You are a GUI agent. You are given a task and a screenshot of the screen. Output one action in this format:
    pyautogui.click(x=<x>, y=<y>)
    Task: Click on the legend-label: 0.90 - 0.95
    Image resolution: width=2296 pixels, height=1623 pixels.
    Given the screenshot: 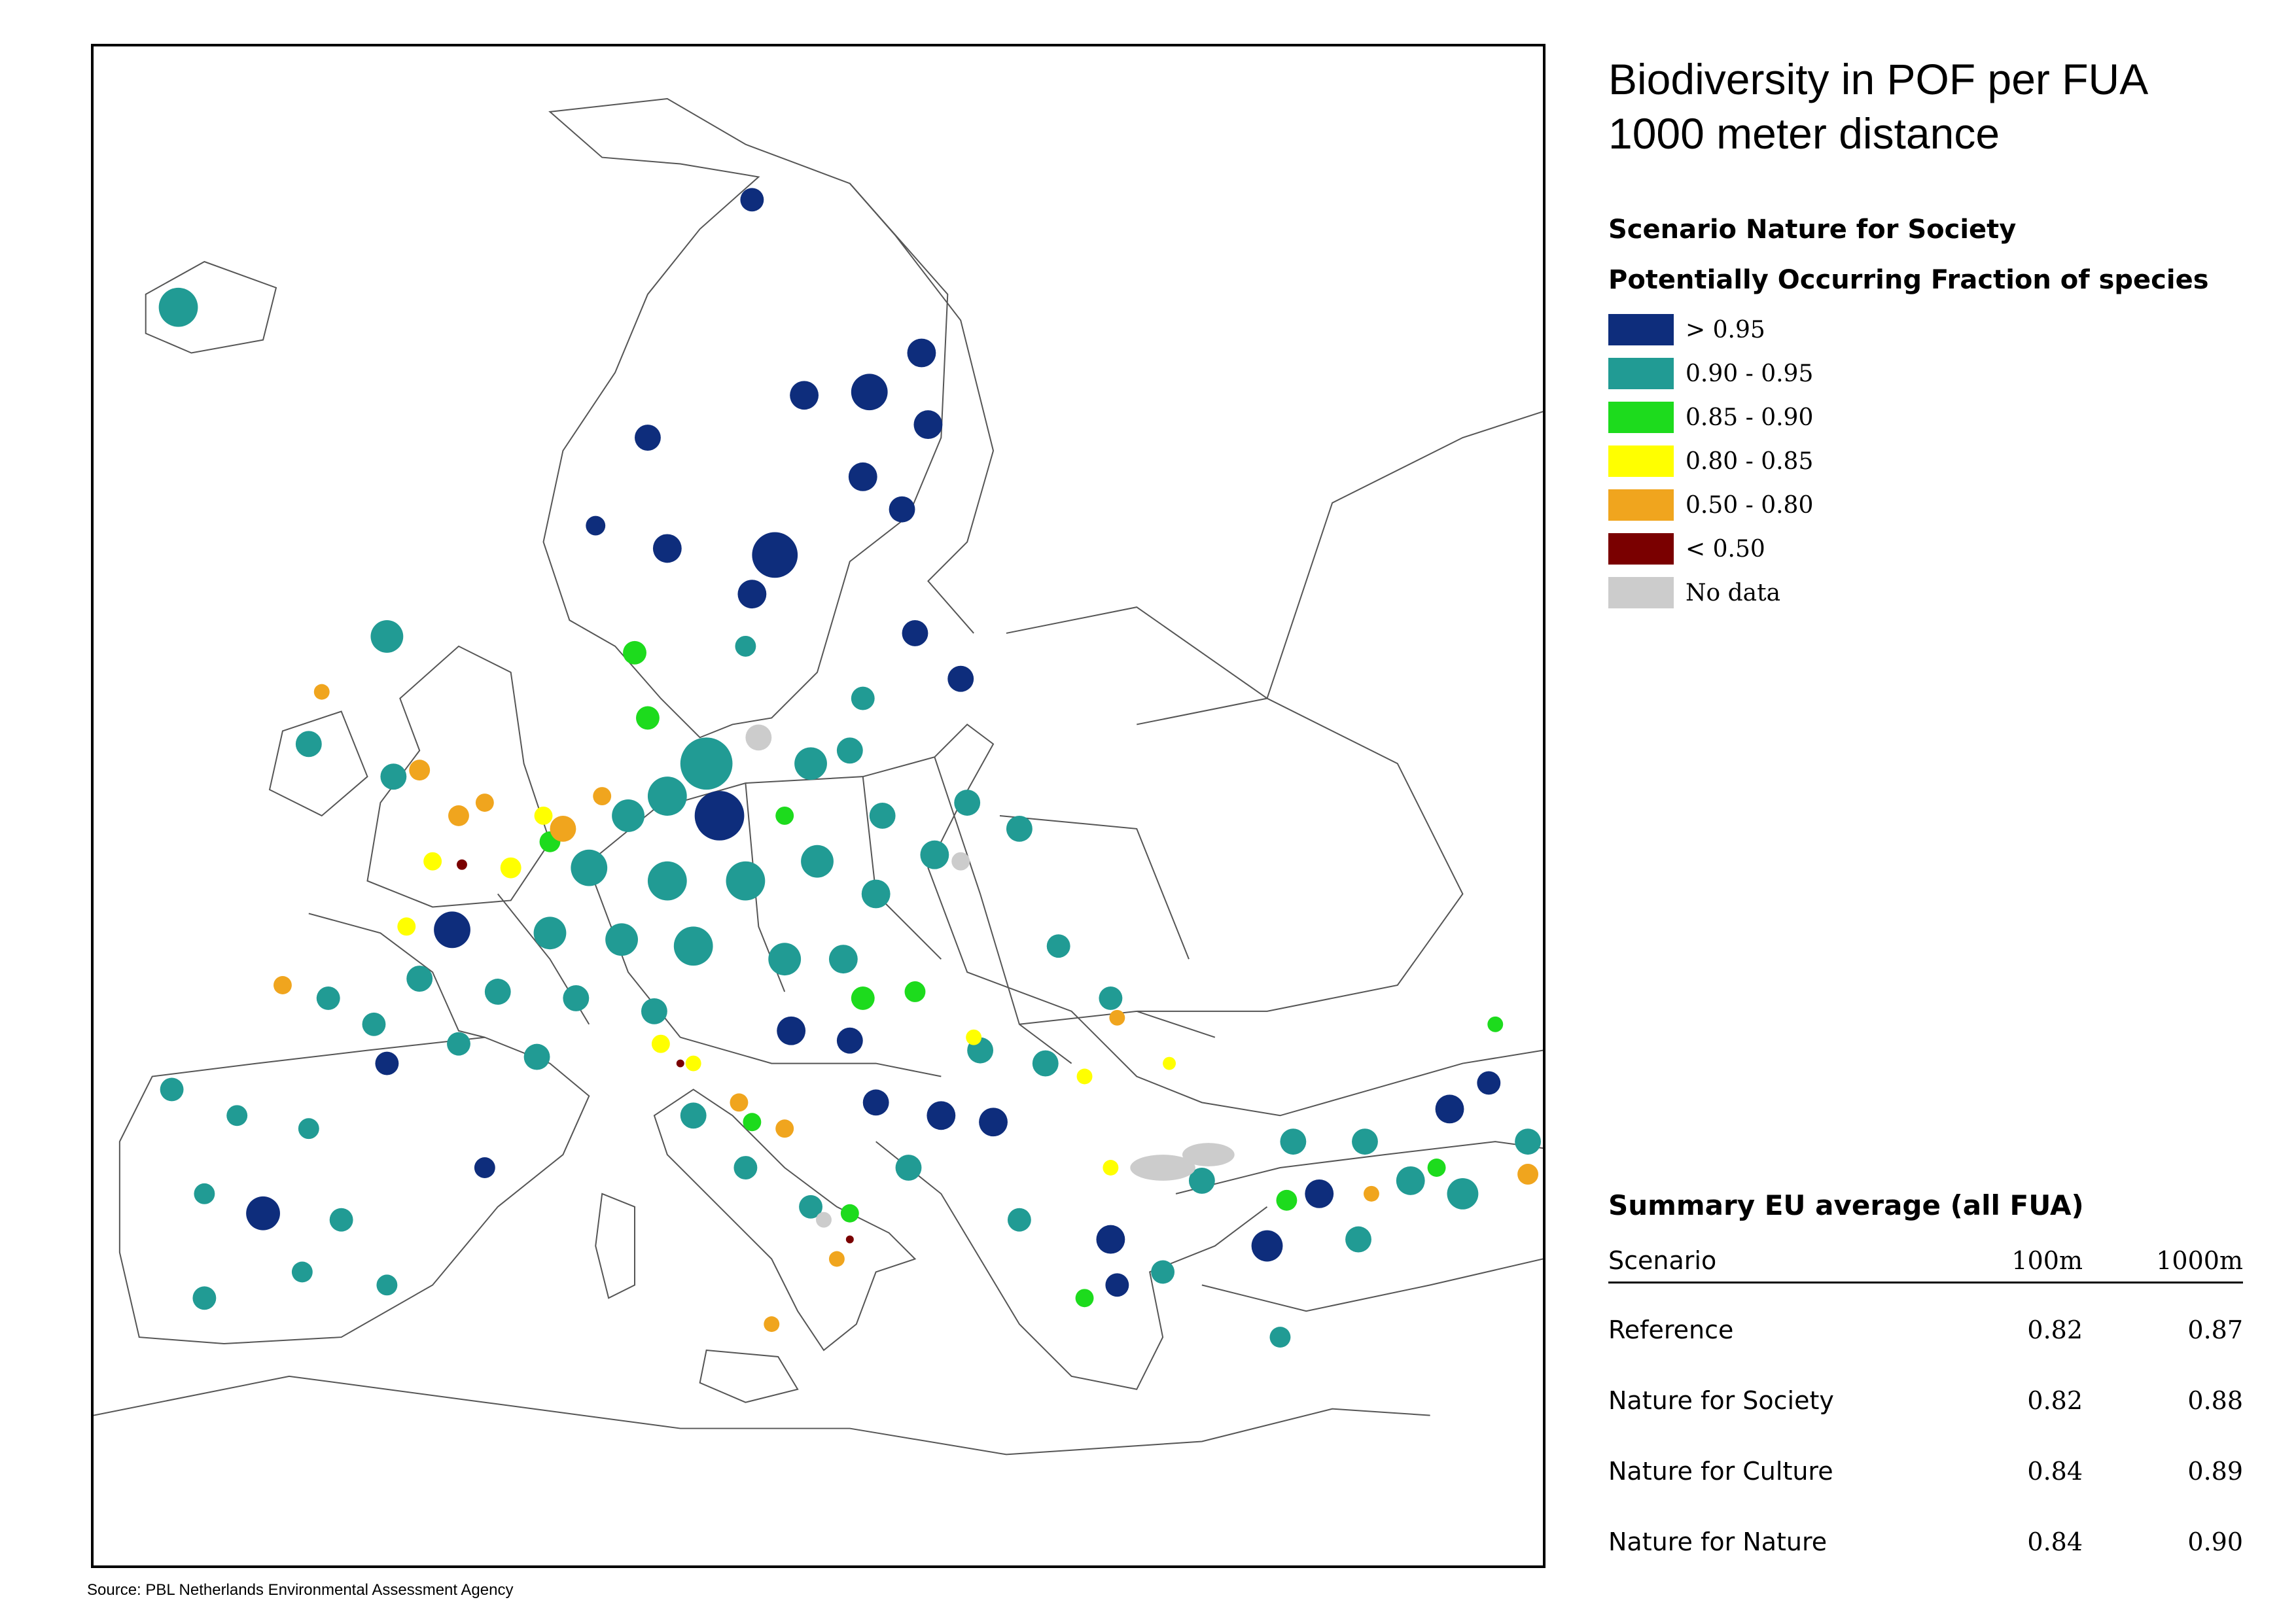 What is the action you would take?
    pyautogui.click(x=1750, y=374)
    